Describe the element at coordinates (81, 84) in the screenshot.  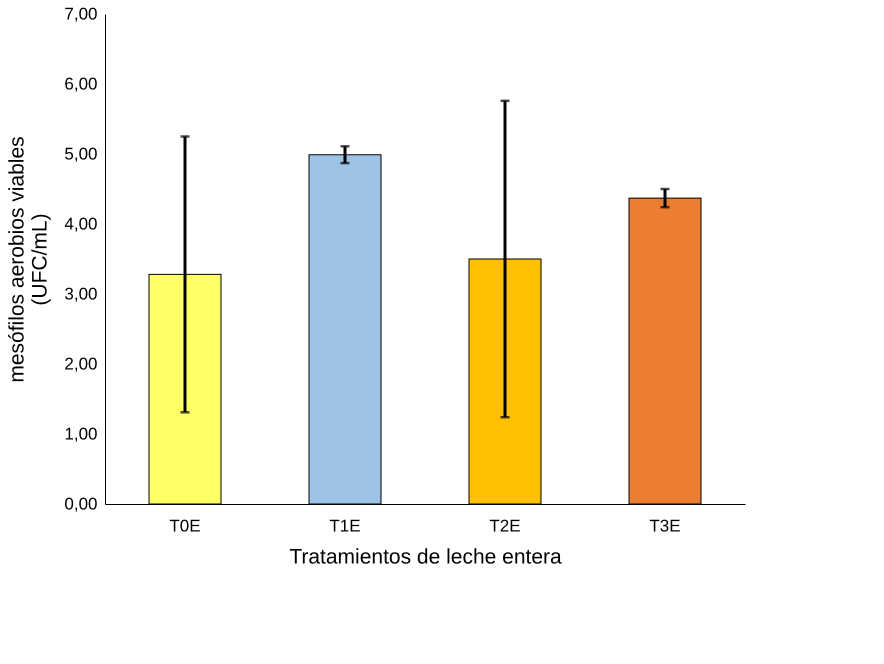
I see `y-tick-label: 6,00` at that location.